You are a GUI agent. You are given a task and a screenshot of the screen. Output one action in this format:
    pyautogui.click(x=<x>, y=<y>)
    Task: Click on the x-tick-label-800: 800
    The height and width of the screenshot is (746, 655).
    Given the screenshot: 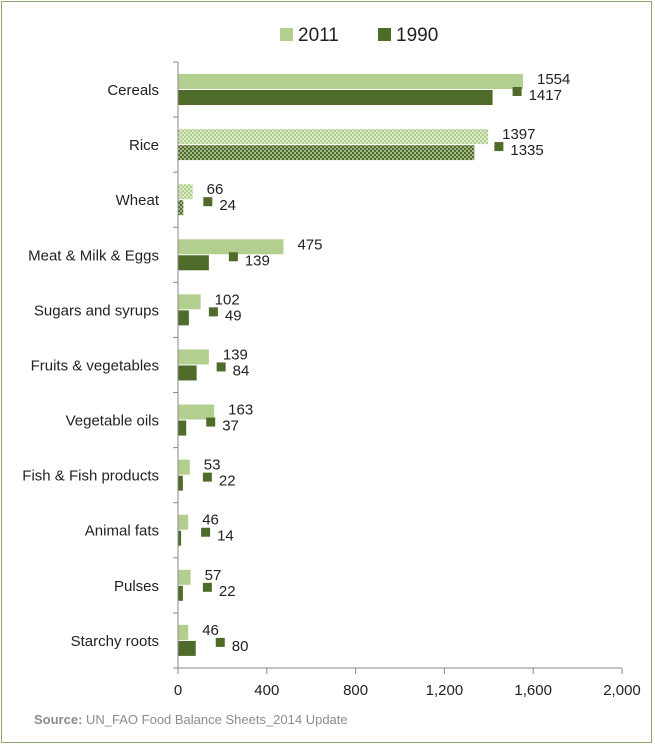 What is the action you would take?
    pyautogui.click(x=355, y=690)
    